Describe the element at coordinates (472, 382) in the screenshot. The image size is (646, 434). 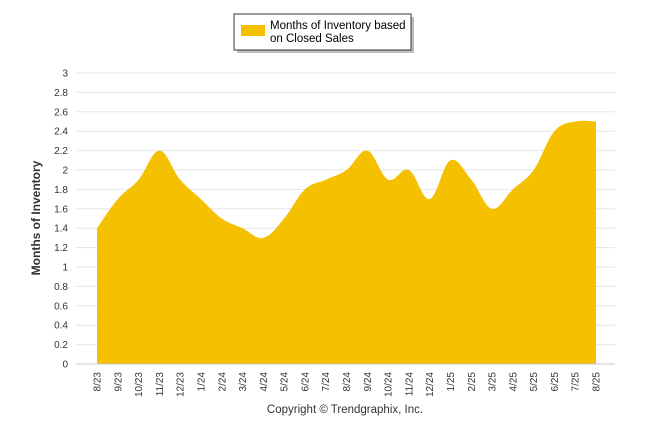
I see `x-tick-label: 2/25` at that location.